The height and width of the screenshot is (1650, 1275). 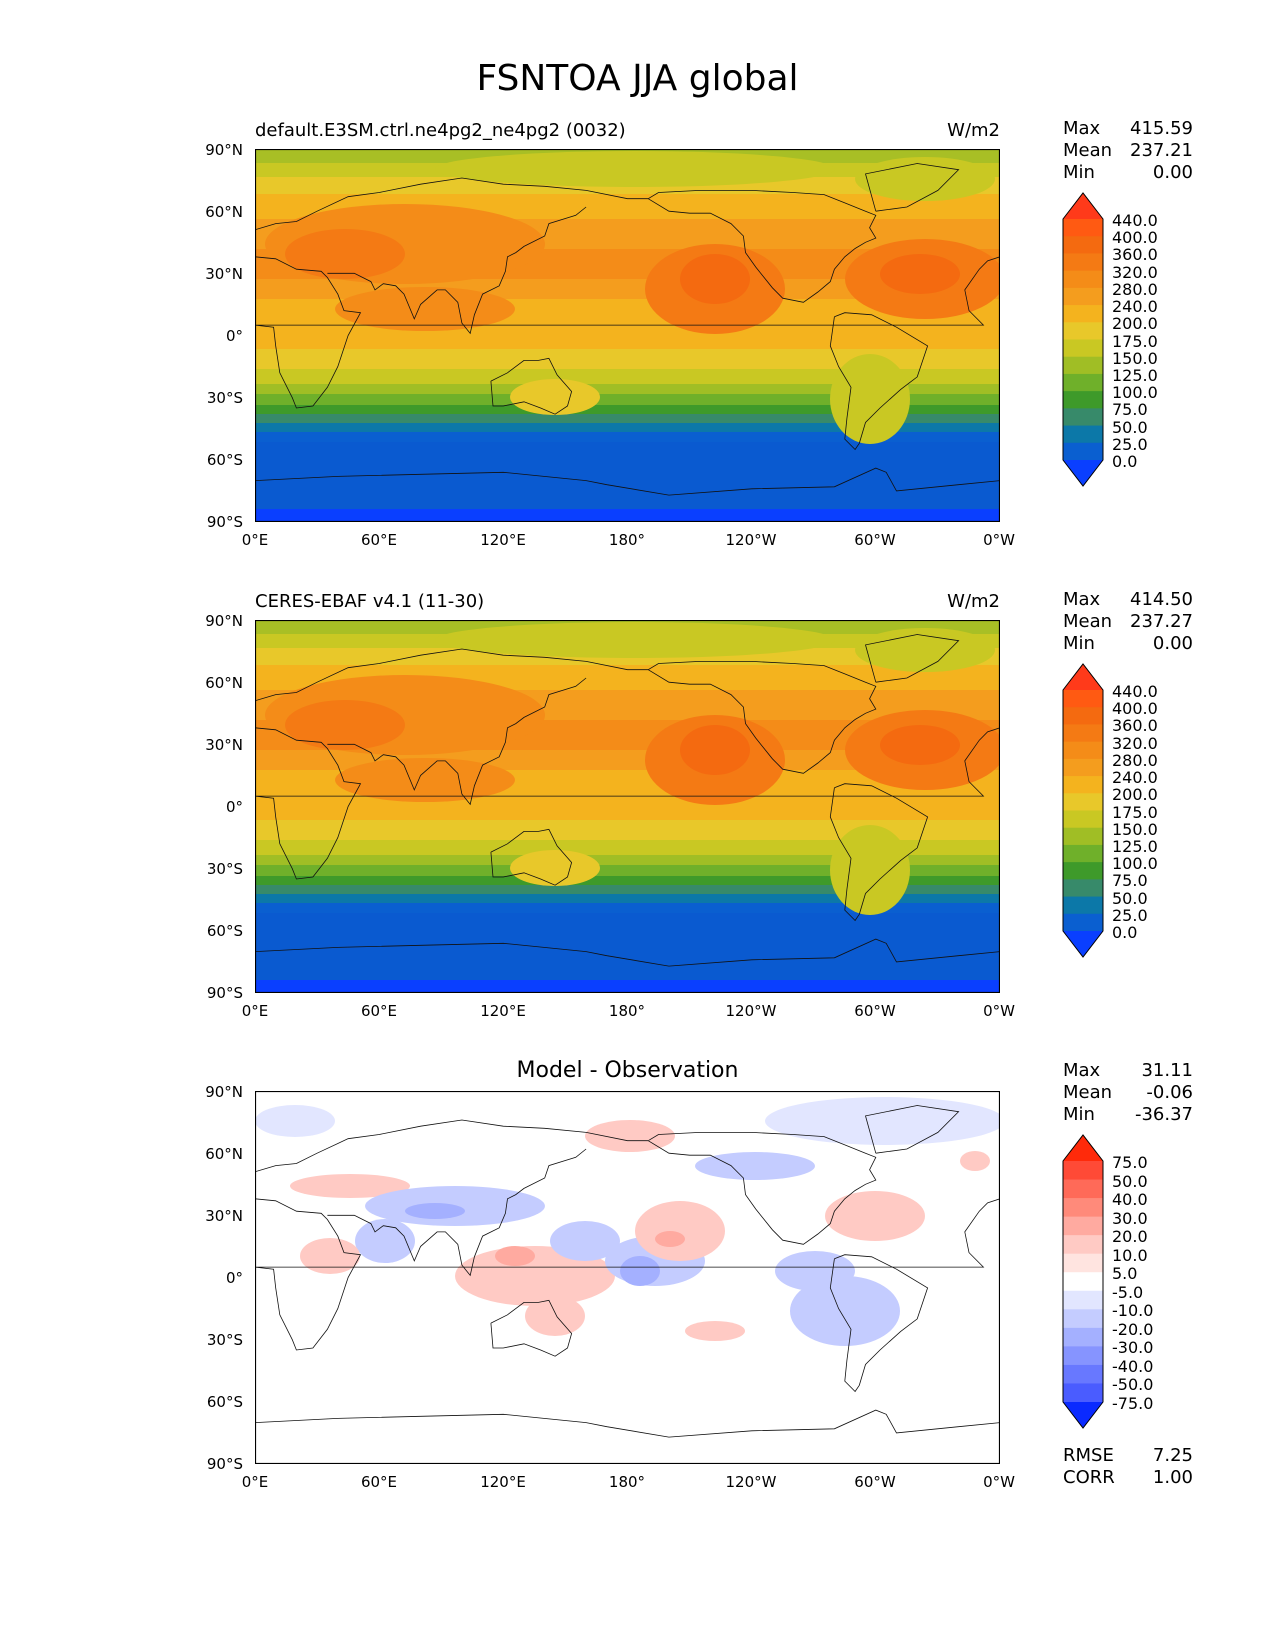 What do you see at coordinates (1135, 760) in the screenshot?
I see `colorbar-tick-label: 280.0` at bounding box center [1135, 760].